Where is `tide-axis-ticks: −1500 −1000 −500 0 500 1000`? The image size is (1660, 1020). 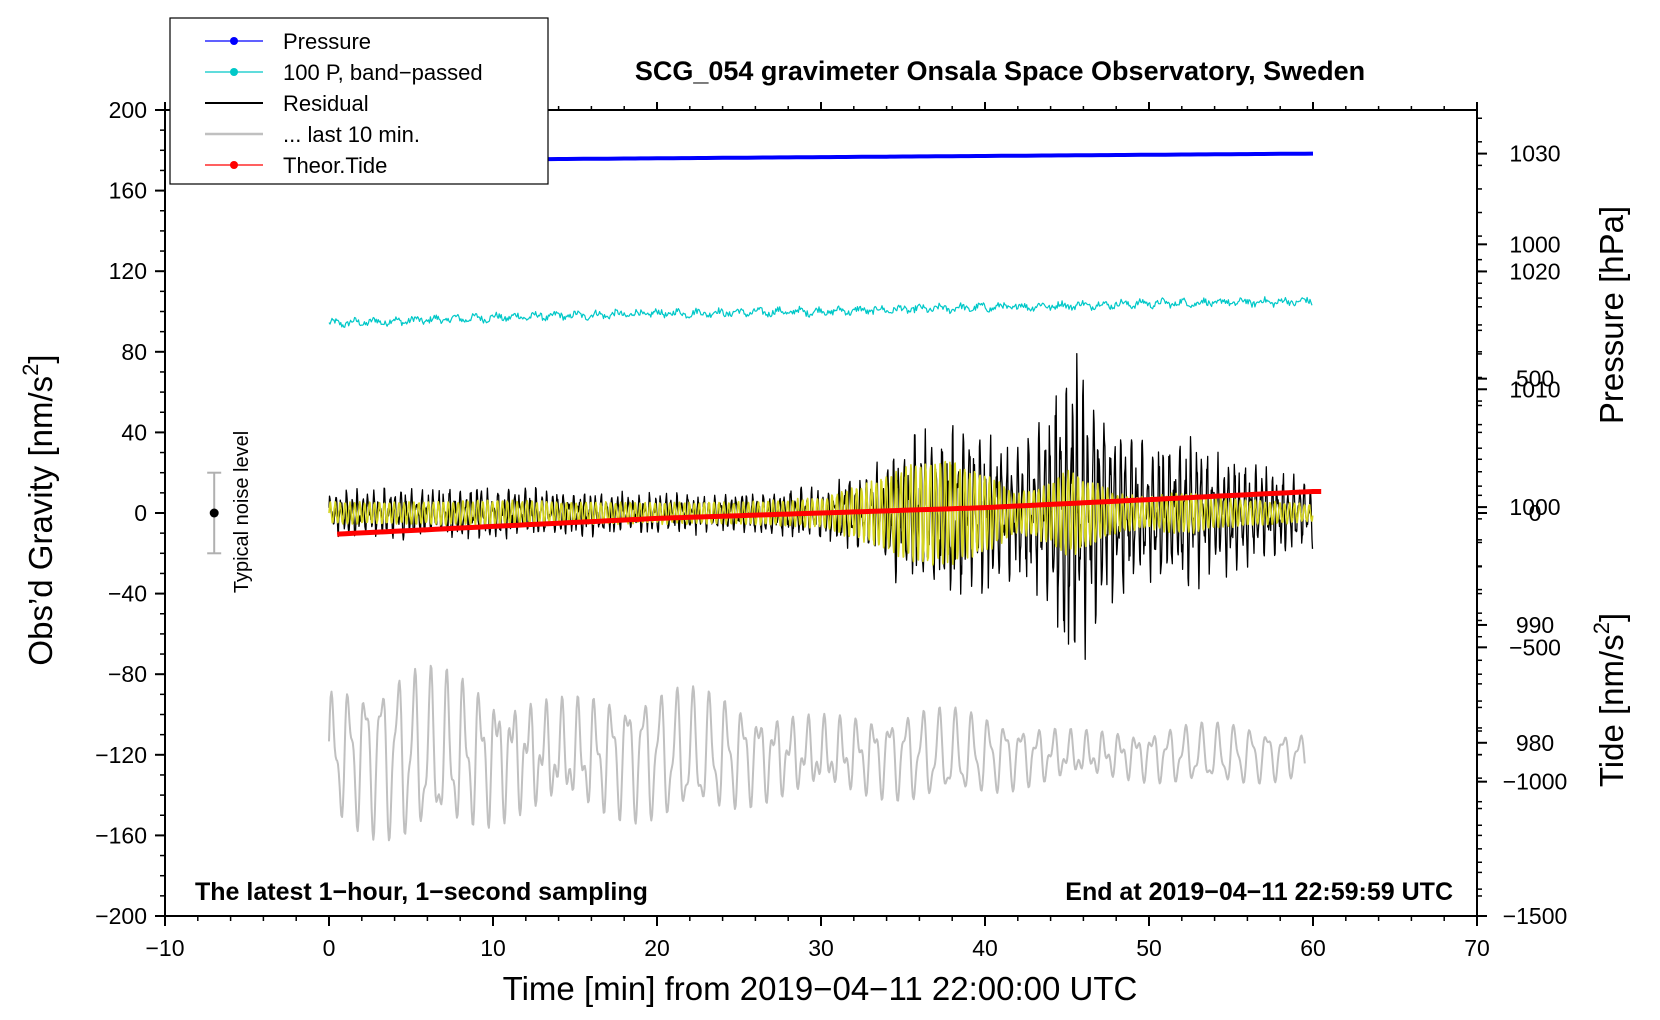 tide-axis-ticks: −1500 −1000 −500 0 500 1000 is located at coordinates (1522, 580).